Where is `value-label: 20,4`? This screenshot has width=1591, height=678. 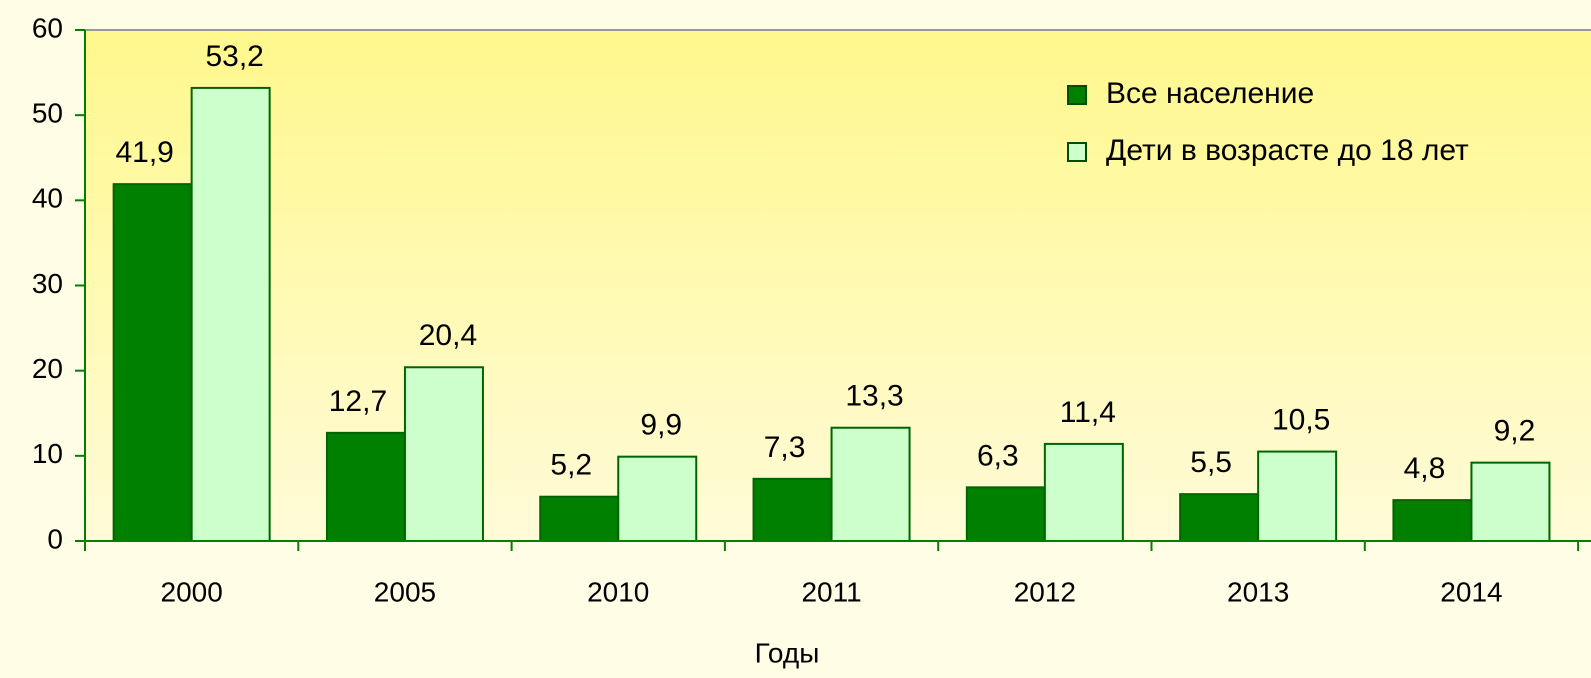
value-label: 20,4 is located at coordinates (448, 335).